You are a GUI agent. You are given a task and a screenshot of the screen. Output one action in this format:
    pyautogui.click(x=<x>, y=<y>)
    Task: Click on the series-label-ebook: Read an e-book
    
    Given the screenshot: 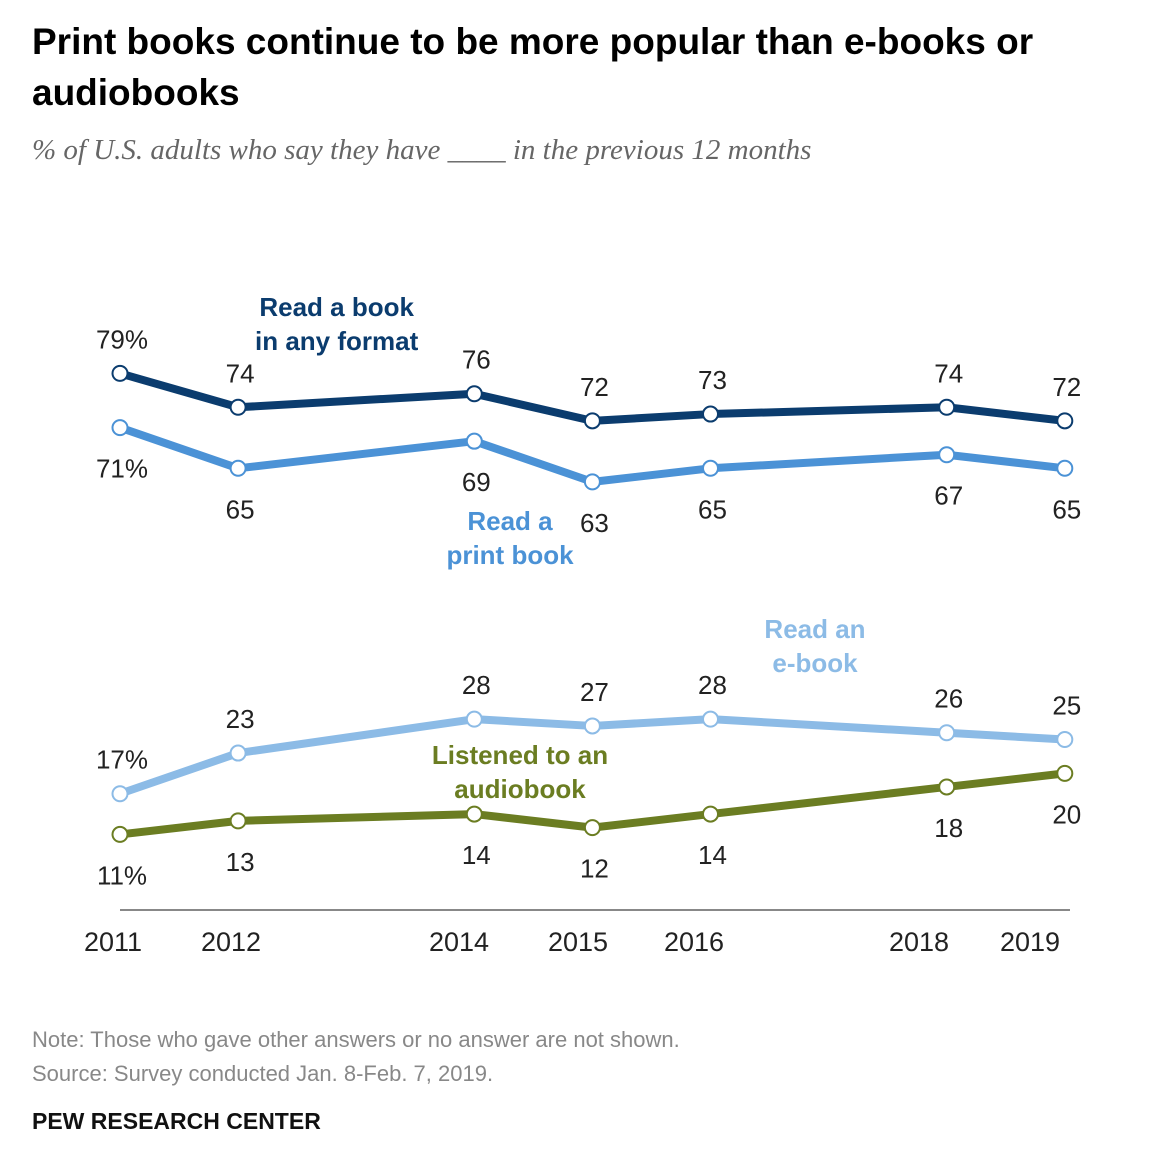 What is the action you would take?
    pyautogui.click(x=815, y=646)
    